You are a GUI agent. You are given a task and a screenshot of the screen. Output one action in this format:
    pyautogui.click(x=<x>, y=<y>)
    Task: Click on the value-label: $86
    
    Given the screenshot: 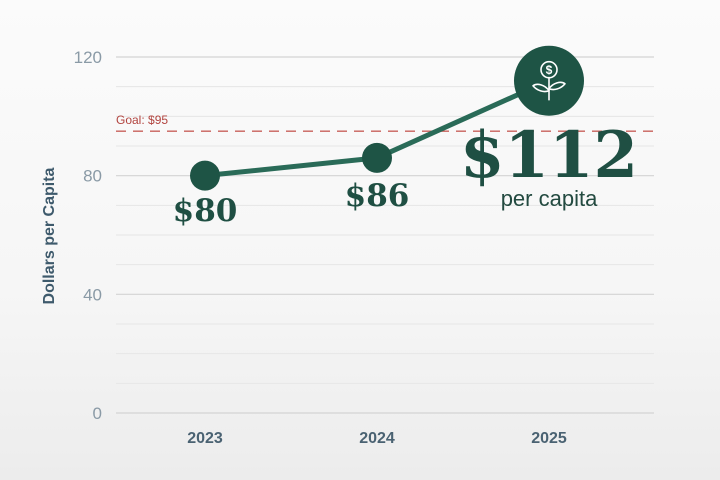 What is the action you would take?
    pyautogui.click(x=377, y=196)
    